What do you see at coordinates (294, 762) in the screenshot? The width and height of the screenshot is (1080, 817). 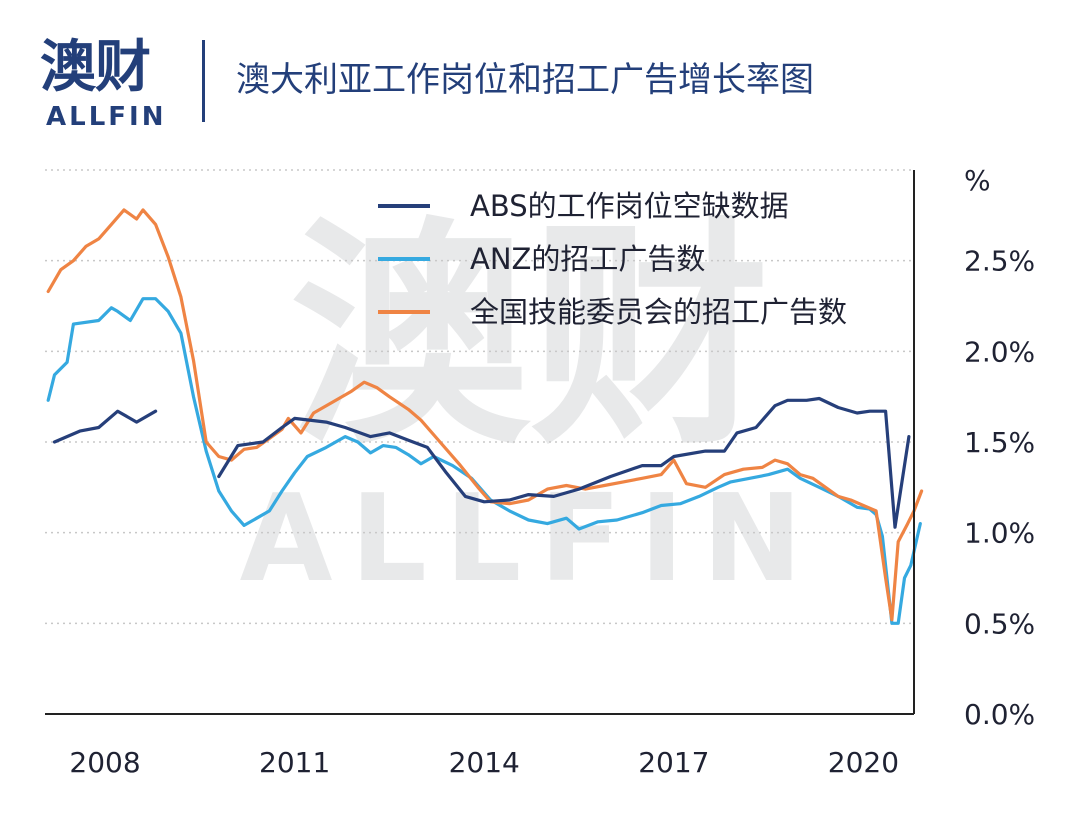 I see `x-tick-label: 2011` at bounding box center [294, 762].